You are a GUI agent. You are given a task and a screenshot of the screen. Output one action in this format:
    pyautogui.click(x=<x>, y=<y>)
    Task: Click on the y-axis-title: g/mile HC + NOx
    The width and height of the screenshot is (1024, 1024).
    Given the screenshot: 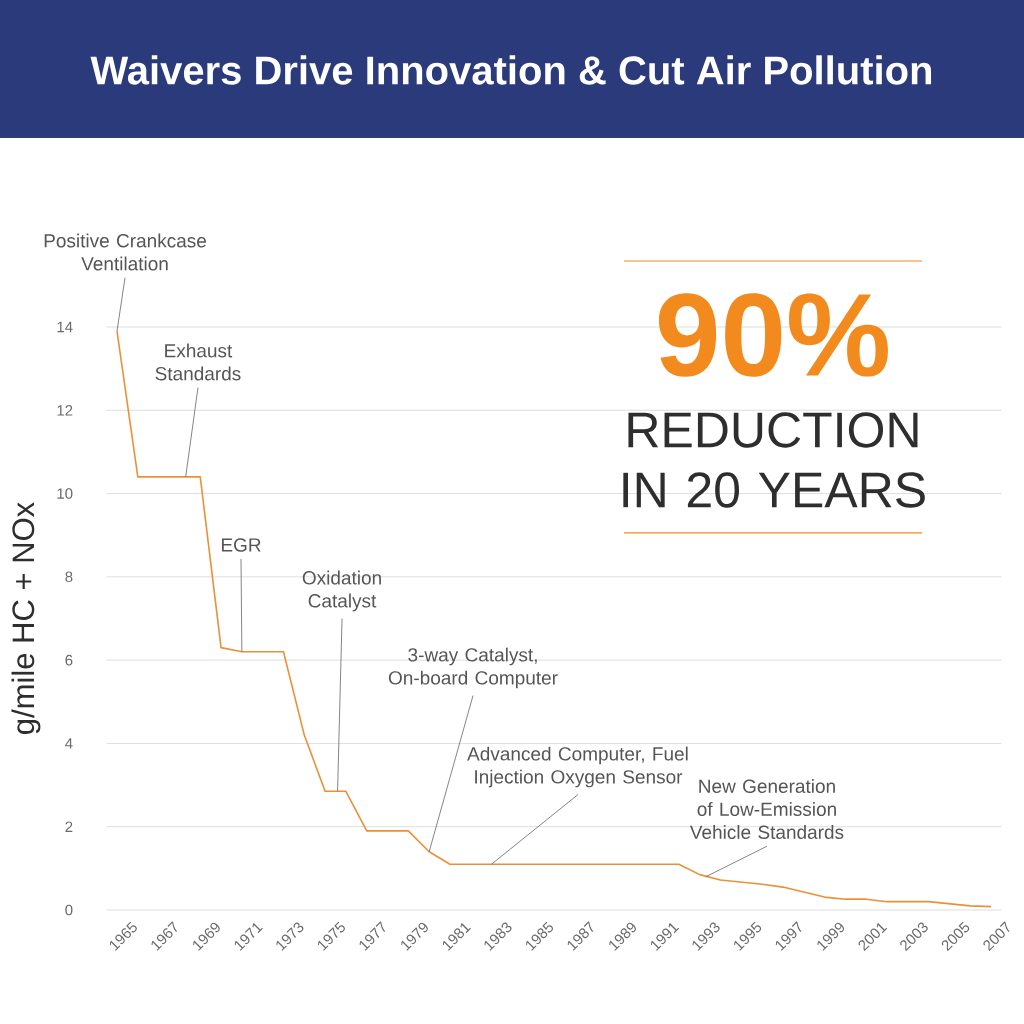 What is the action you would take?
    pyautogui.click(x=26, y=618)
    